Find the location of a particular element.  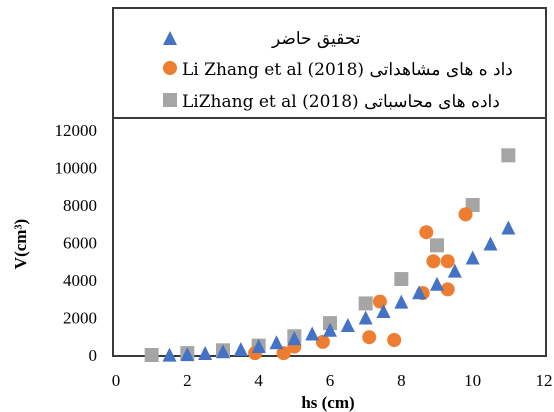

y-tick-label: 10000 is located at coordinates (76, 168).